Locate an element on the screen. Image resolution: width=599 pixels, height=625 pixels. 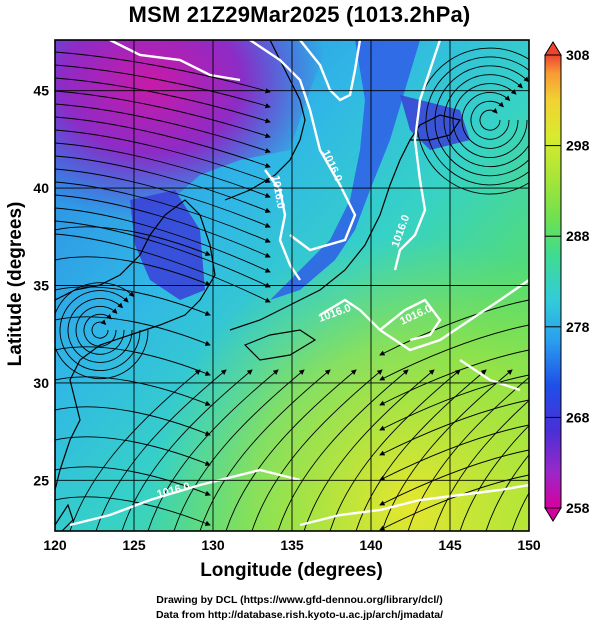
contour-label: 1016.0 is located at coordinates (278, 191).